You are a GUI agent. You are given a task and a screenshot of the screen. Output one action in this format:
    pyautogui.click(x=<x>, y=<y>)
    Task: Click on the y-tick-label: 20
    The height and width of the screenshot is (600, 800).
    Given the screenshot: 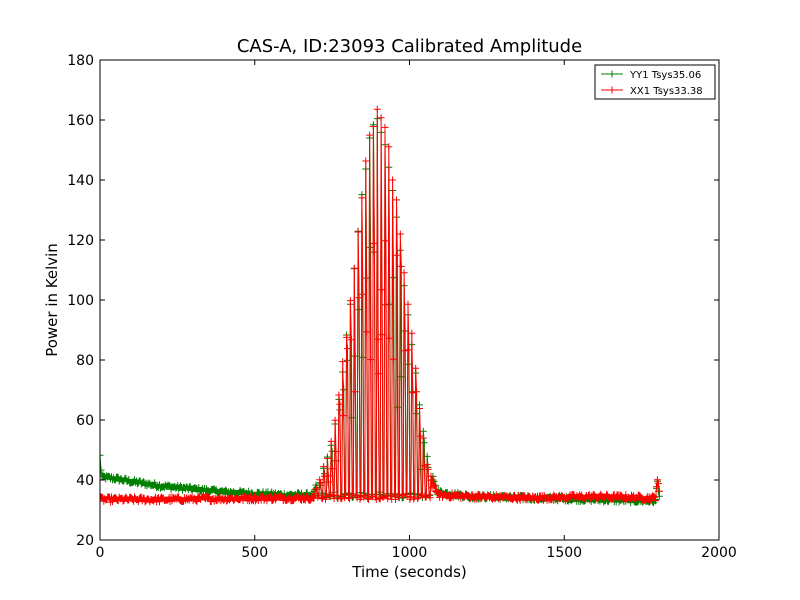 What is the action you would take?
    pyautogui.click(x=85, y=541)
    